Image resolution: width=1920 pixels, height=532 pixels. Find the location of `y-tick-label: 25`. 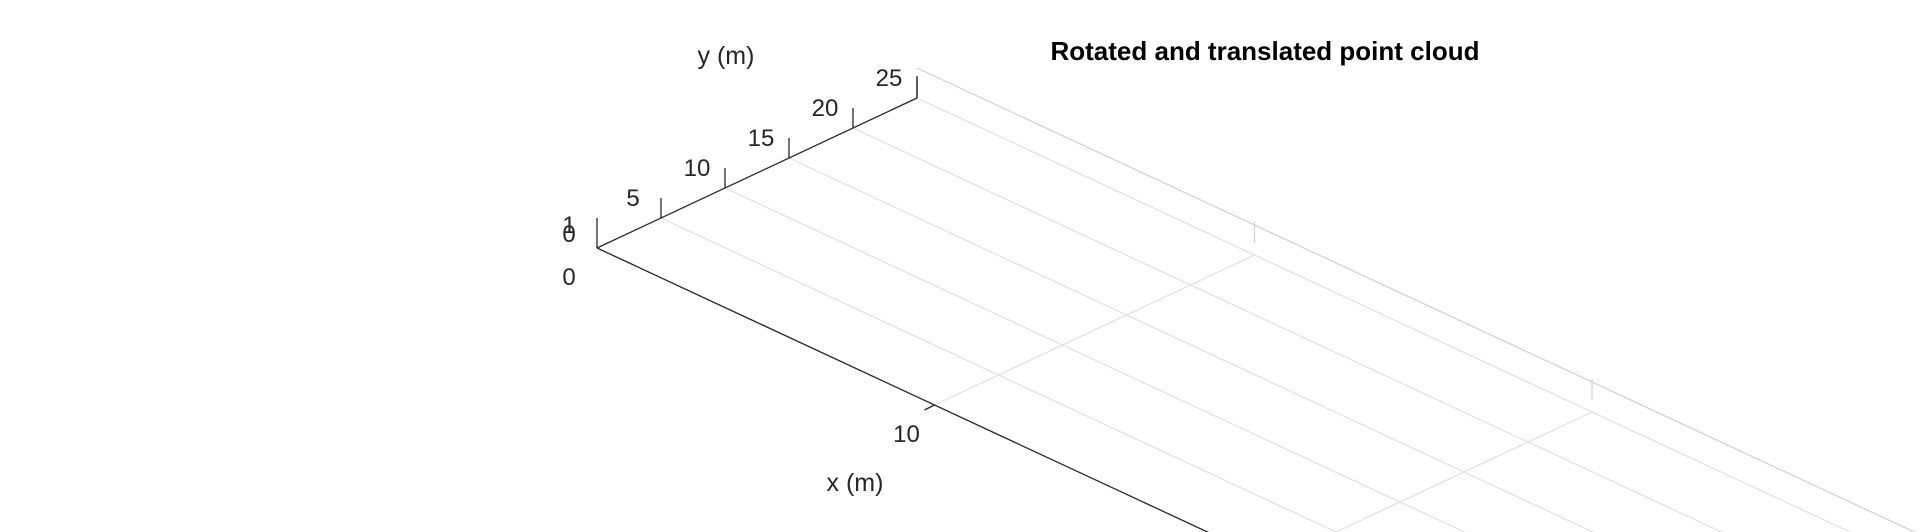

y-tick-label: 25 is located at coordinates (889, 78).